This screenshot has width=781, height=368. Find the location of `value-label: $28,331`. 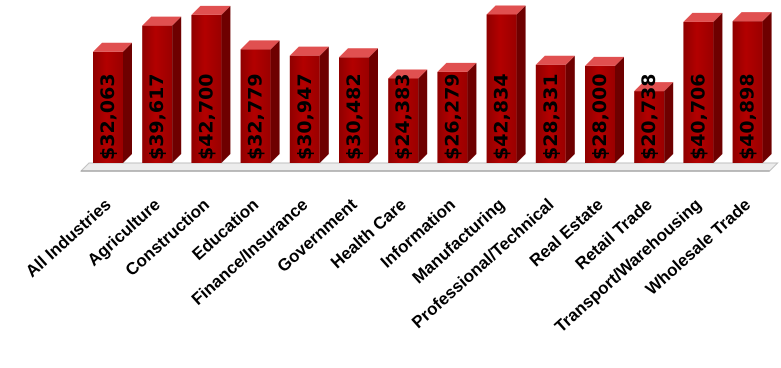

value-label: $28,331 is located at coordinates (551, 116).